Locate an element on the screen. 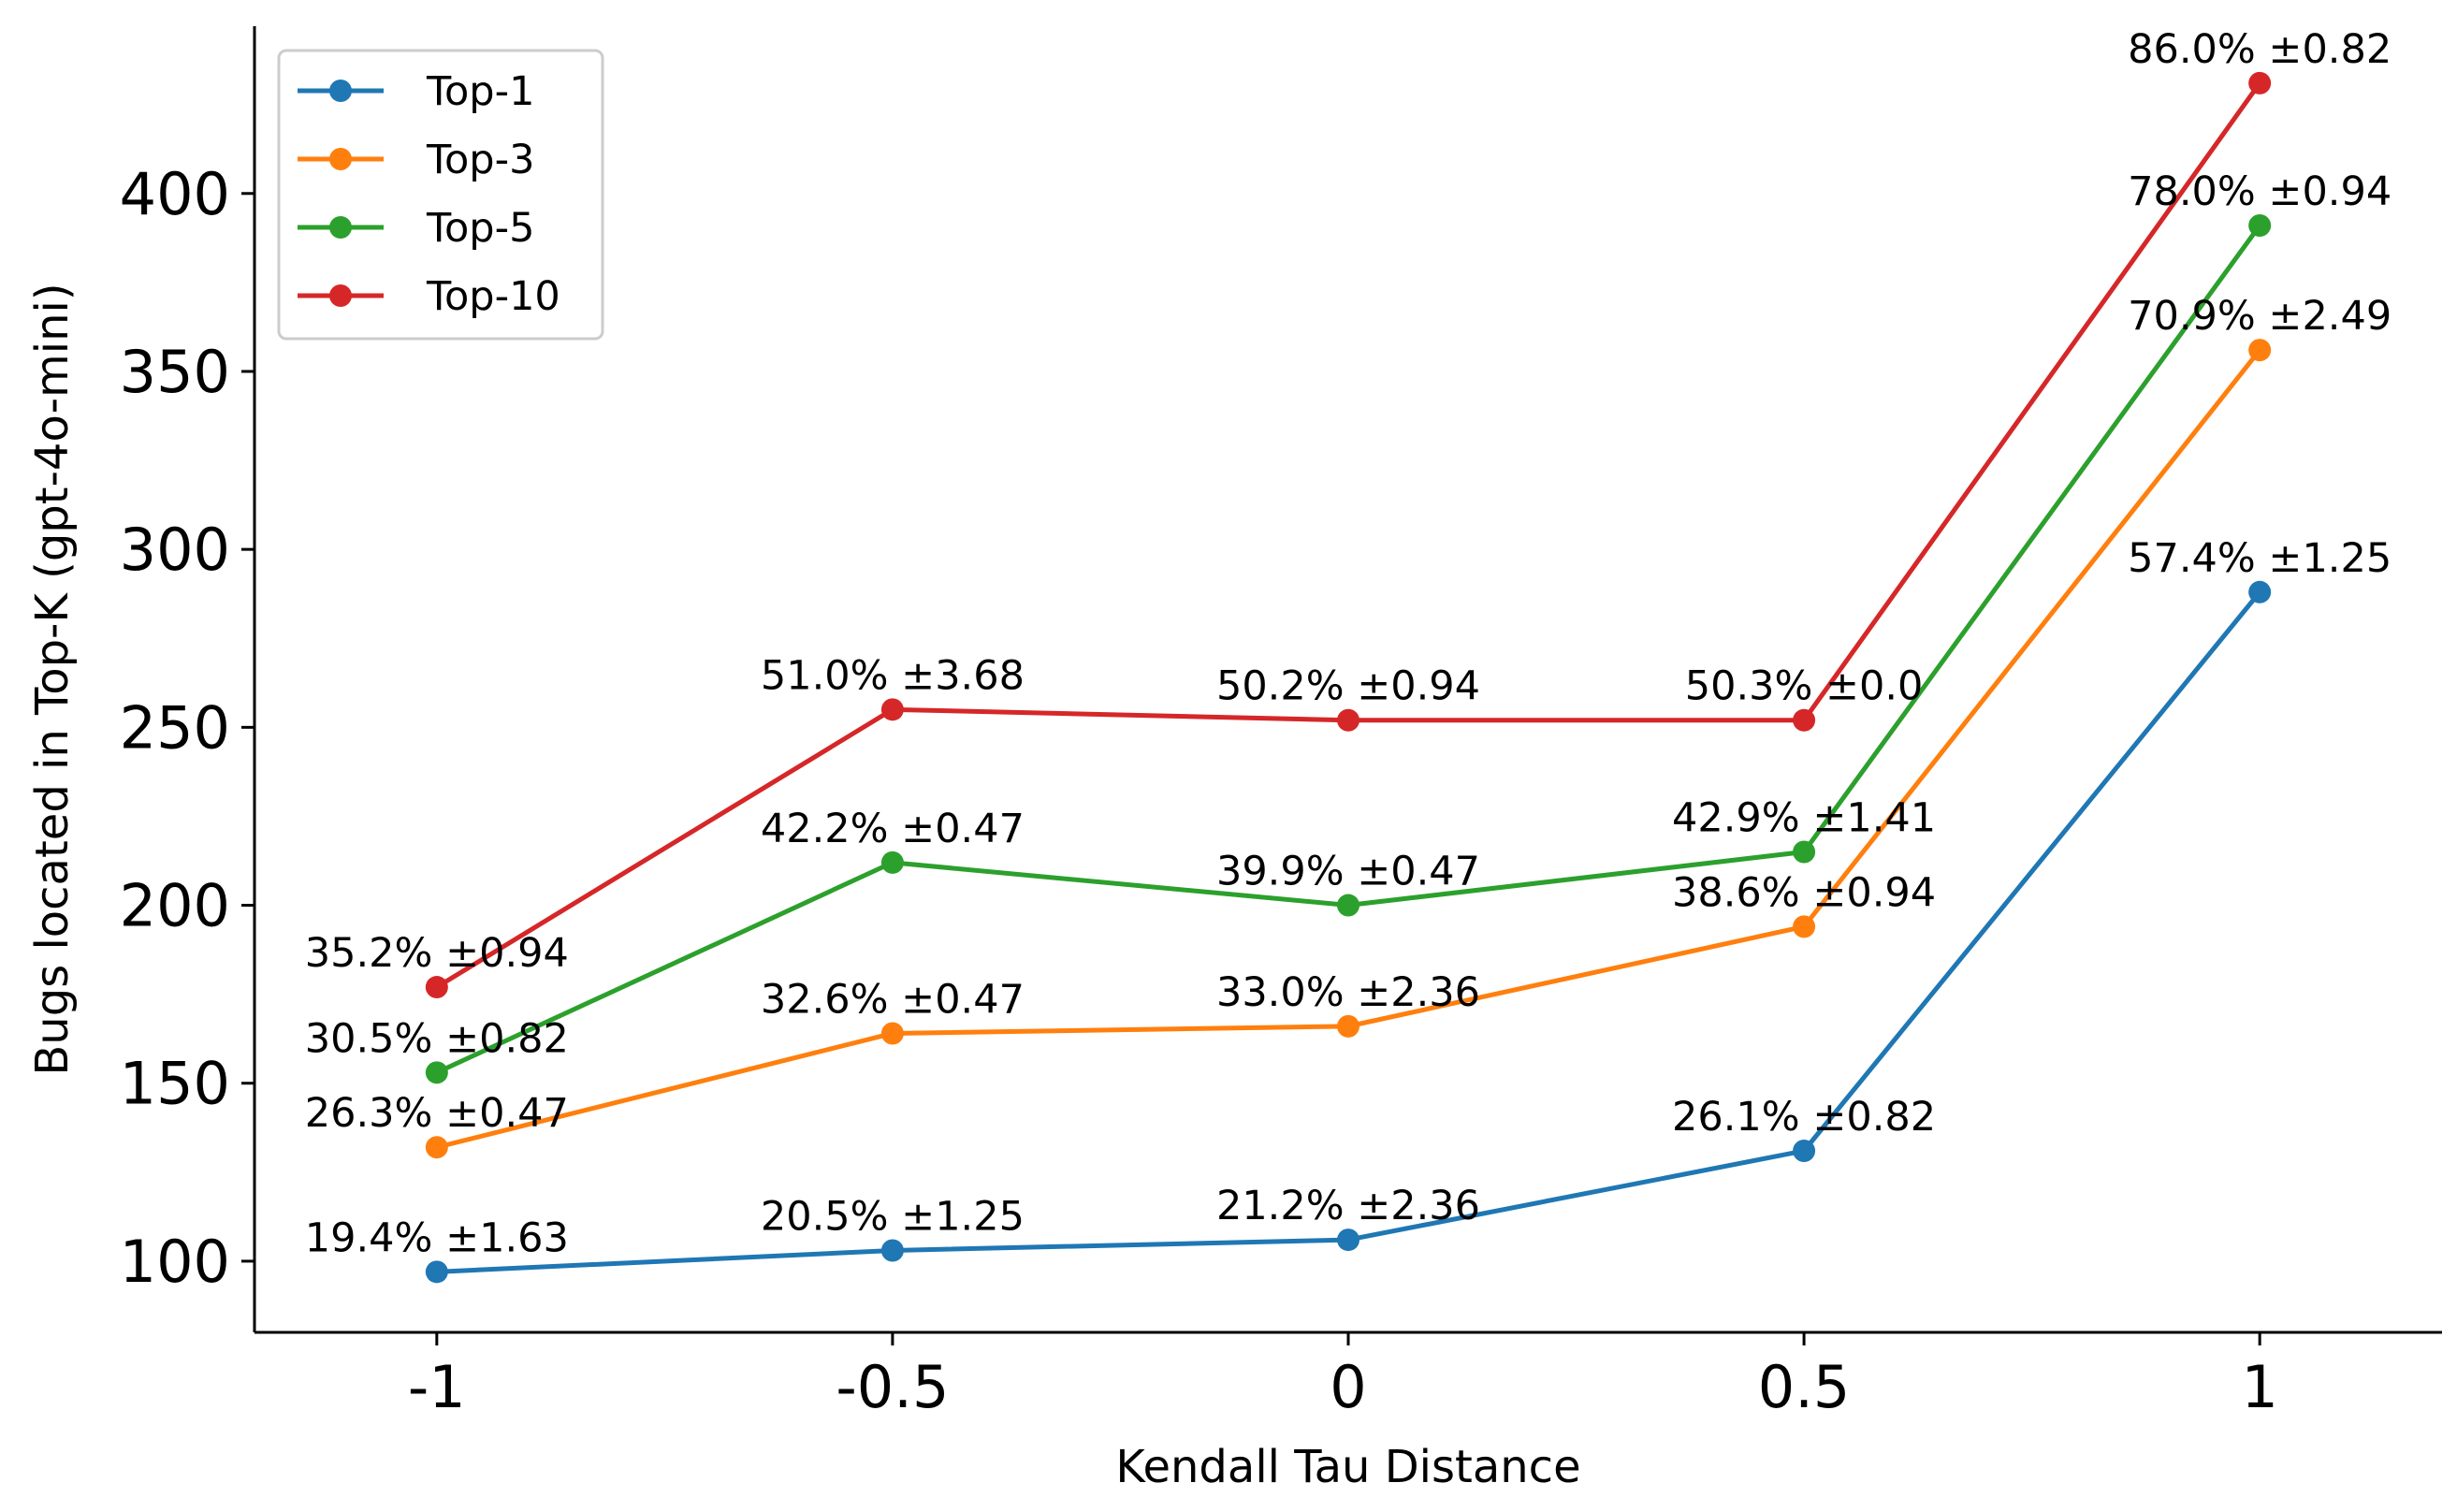 The image size is (2457, 1512). data-label-top-5: 42.2% ±0.47 is located at coordinates (893, 829).